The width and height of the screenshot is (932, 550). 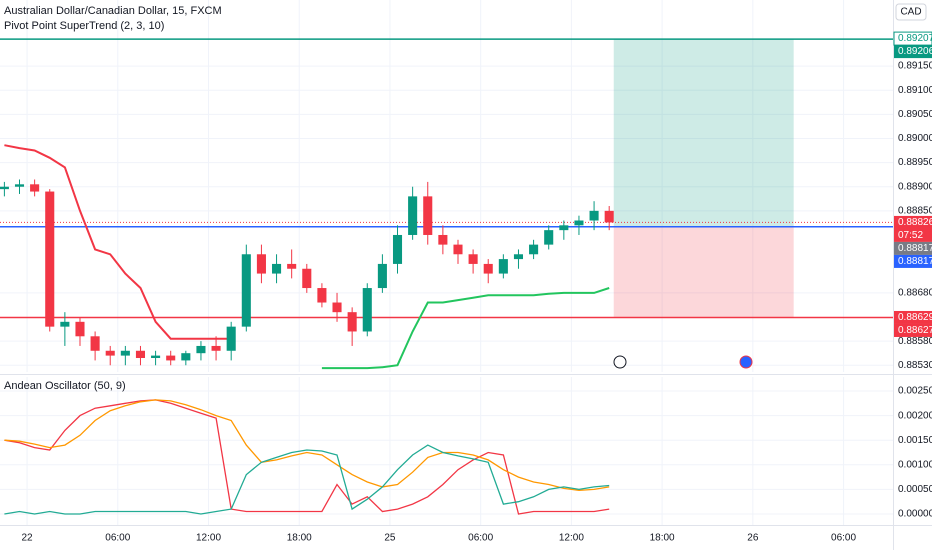 What do you see at coordinates (703, 272) in the screenshot?
I see `stop-zone` at bounding box center [703, 272].